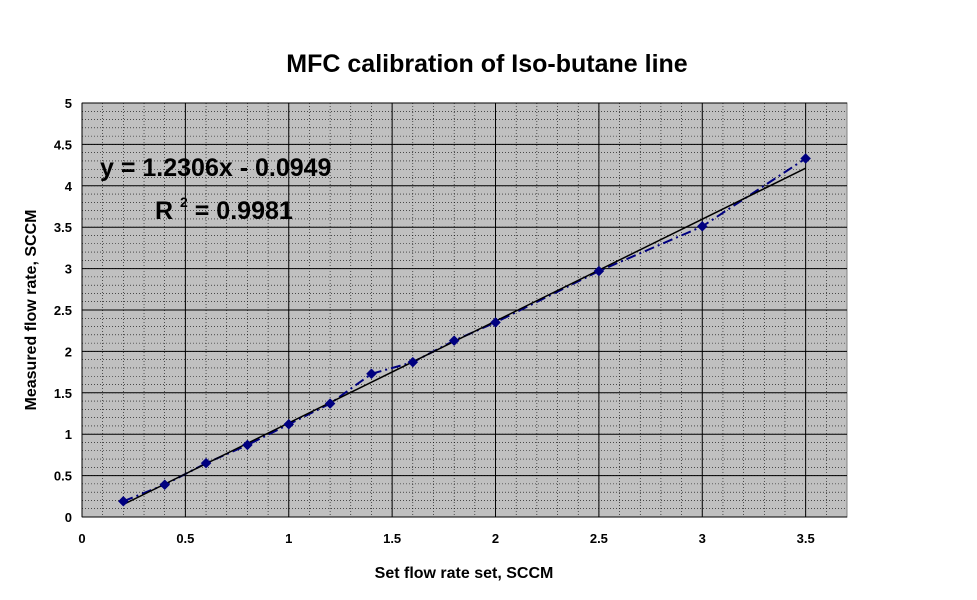 The image size is (977, 600). What do you see at coordinates (68, 434) in the screenshot?
I see `y-tick-label: 1` at bounding box center [68, 434].